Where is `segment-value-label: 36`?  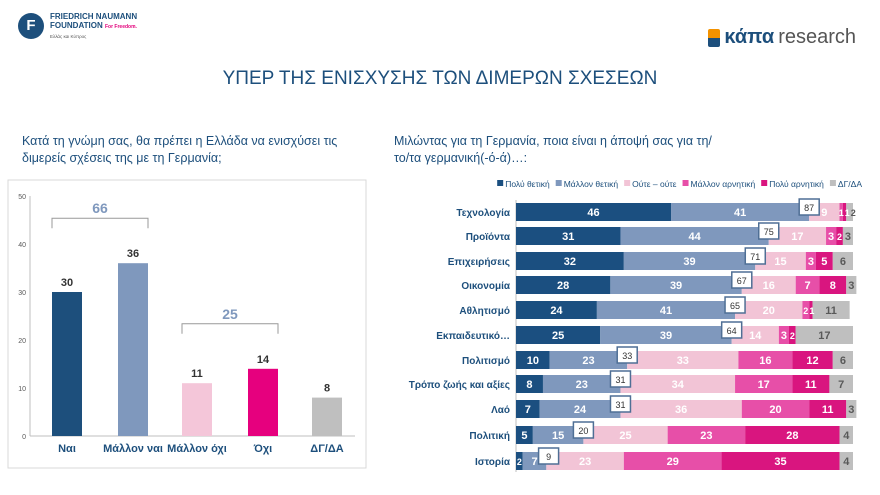 segment-value-label: 36 is located at coordinates (681, 410).